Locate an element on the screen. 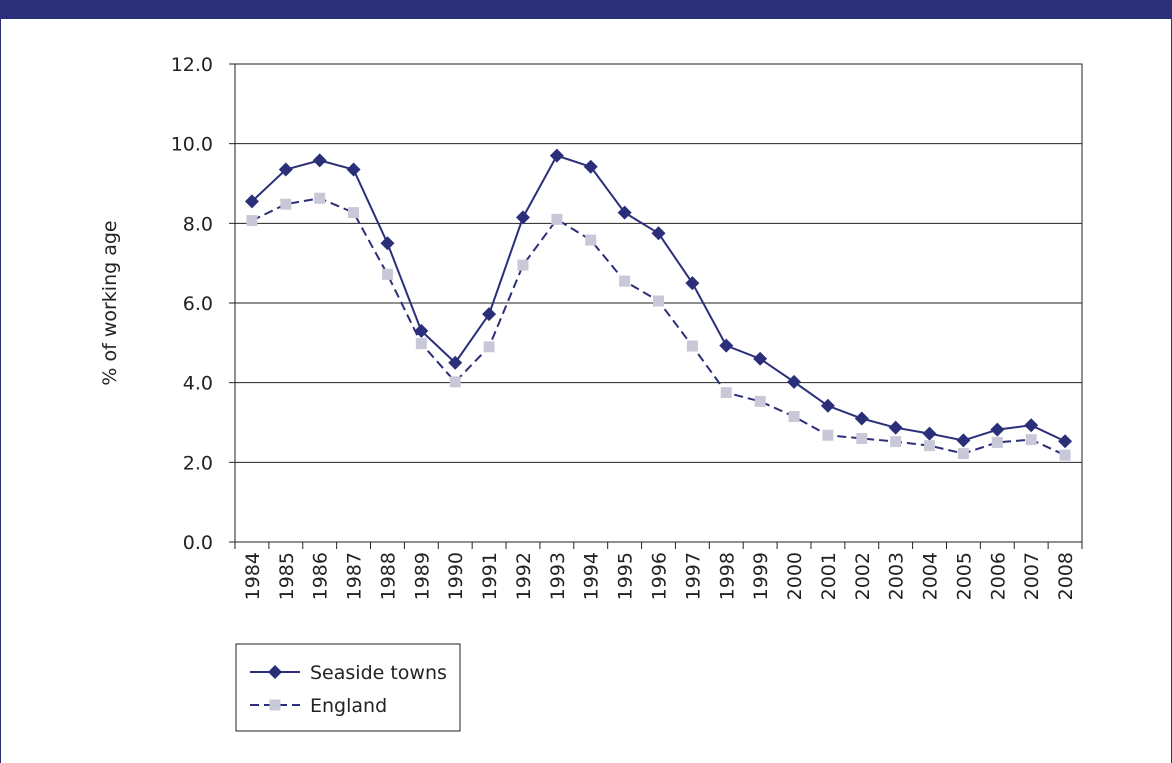 Image resolution: width=1172 pixels, height=763 pixels. legend: Seaside towns England is located at coordinates (348, 687).